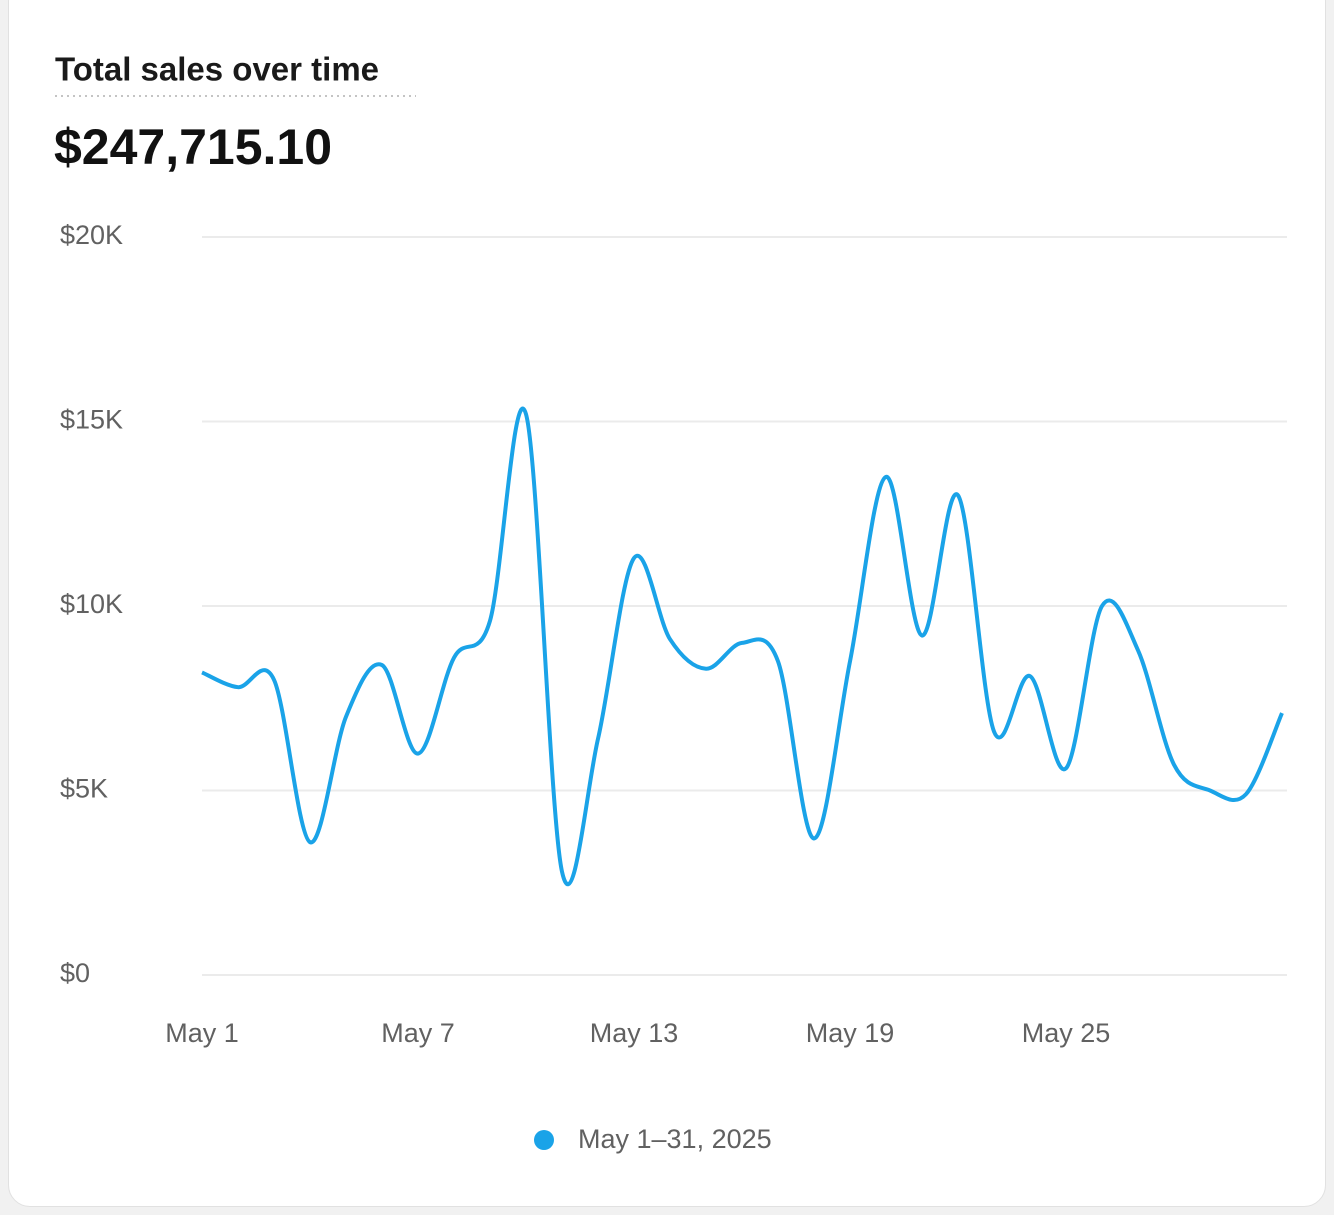 The width and height of the screenshot is (1334, 1215). I want to click on legend-label: May 1–31, 2025, so click(675, 1139).